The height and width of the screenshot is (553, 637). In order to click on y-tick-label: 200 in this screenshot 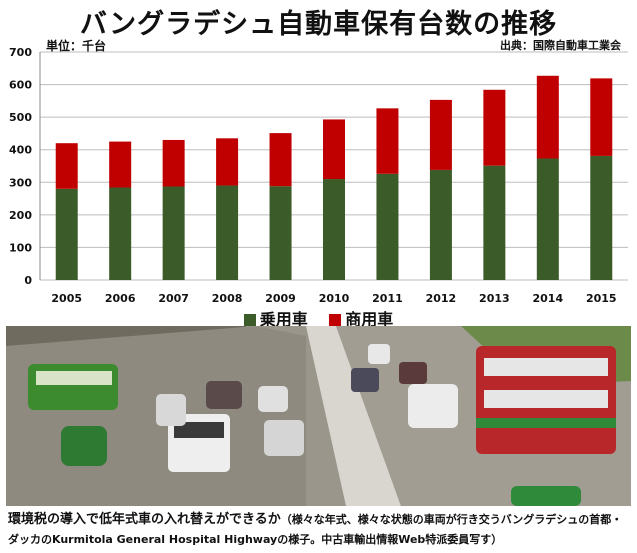, I will do `click(20, 215)`.